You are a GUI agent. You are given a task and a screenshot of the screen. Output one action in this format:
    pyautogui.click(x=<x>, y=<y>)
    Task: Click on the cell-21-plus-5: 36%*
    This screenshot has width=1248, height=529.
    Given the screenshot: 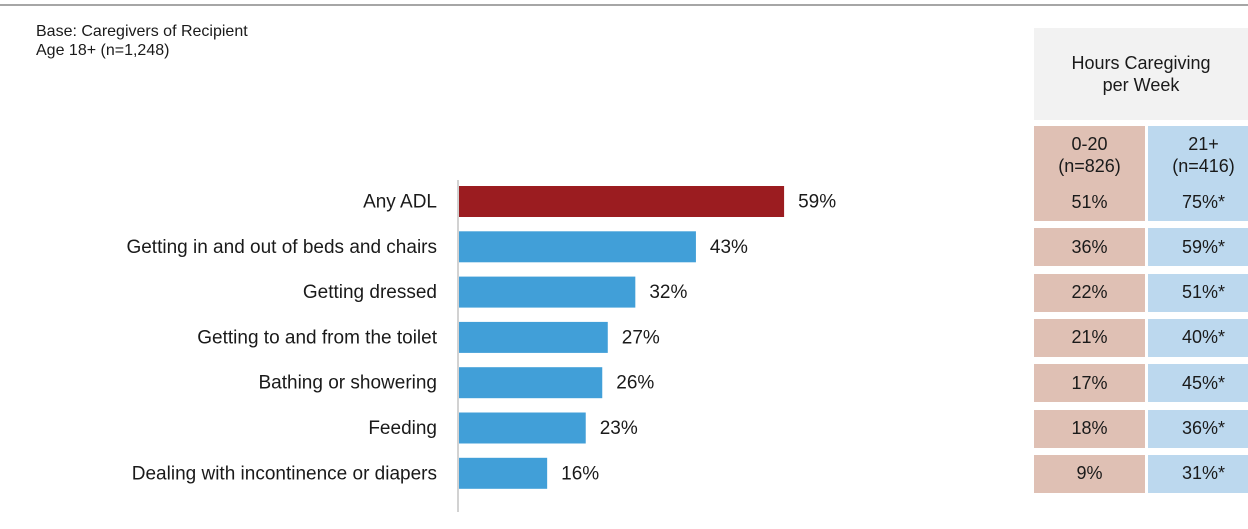 What is the action you would take?
    pyautogui.click(x=1198, y=428)
    